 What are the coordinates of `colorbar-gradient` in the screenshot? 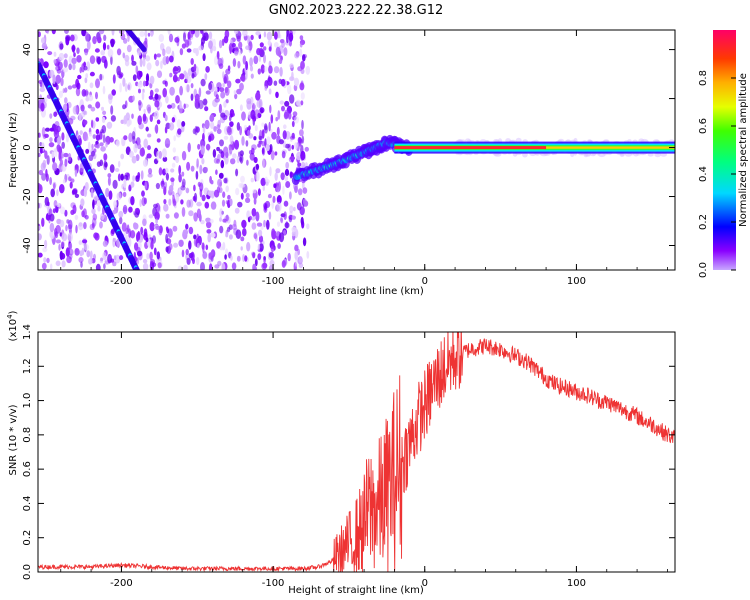 It's located at (724, 150).